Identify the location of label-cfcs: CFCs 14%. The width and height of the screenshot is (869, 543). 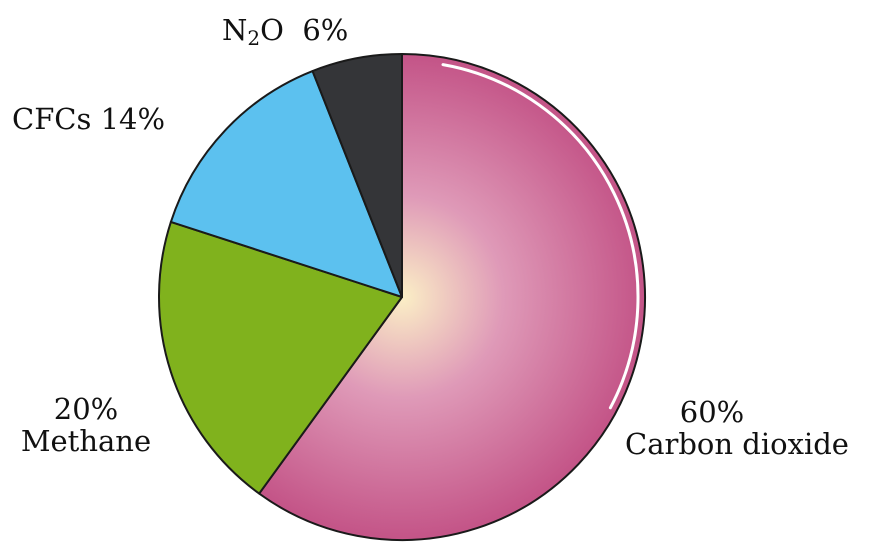
(88, 119).